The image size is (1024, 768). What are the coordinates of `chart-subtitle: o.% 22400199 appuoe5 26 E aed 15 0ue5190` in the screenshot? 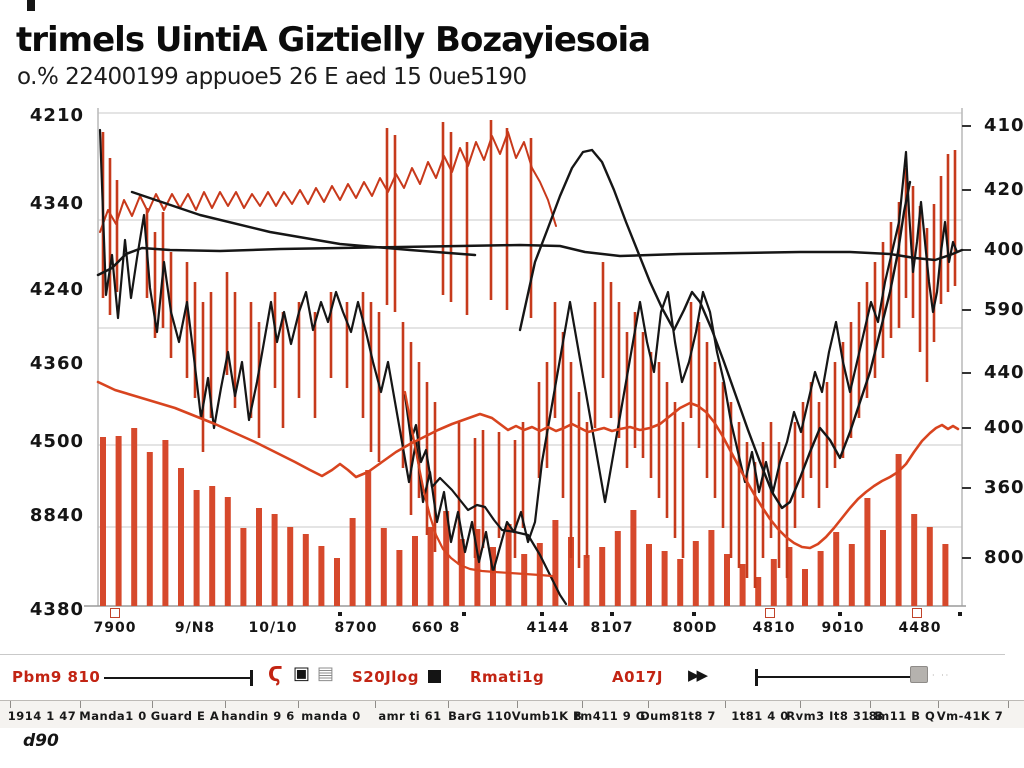 It's located at (272, 77).